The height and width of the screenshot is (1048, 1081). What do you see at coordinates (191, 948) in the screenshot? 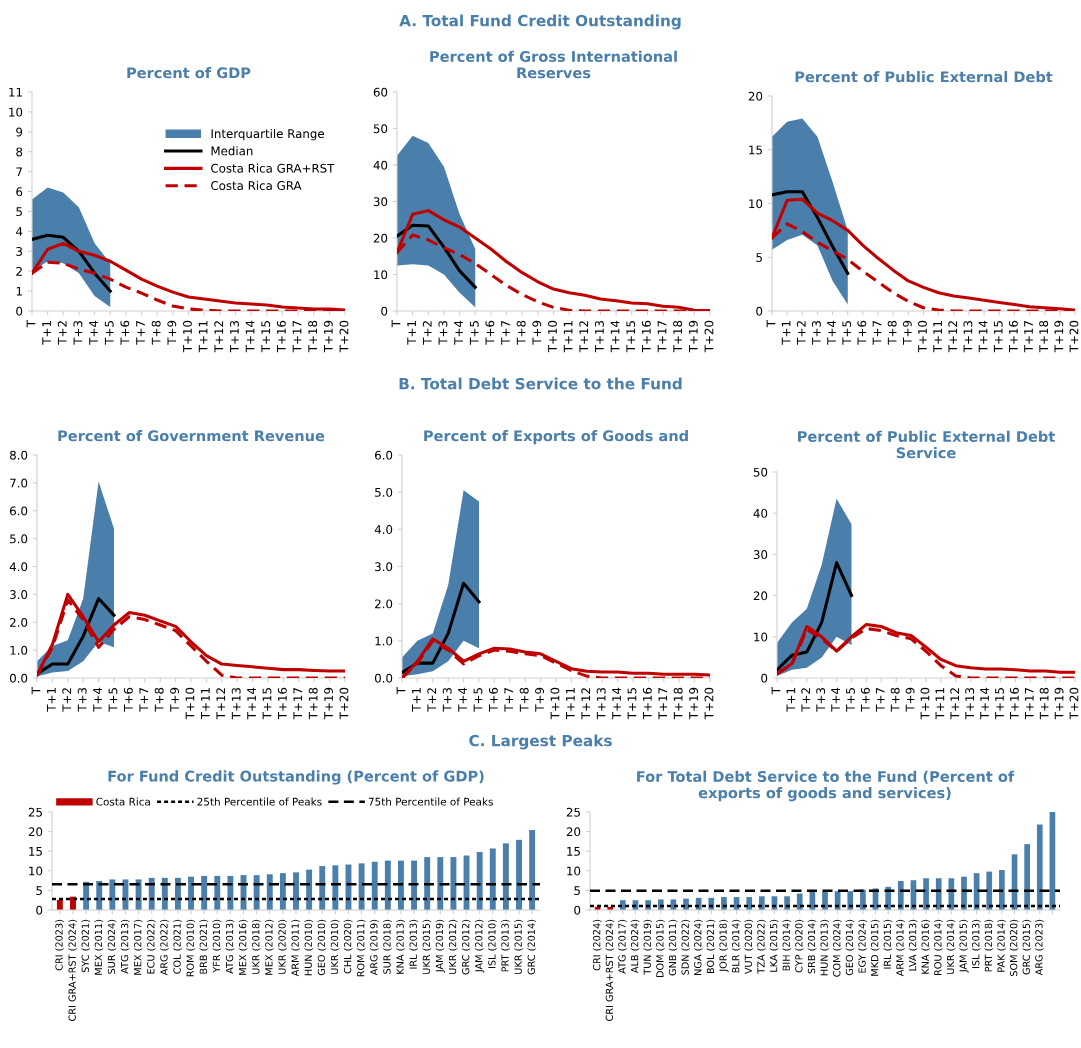
I see `x-tick-label: ROM (2010)` at bounding box center [191, 948].